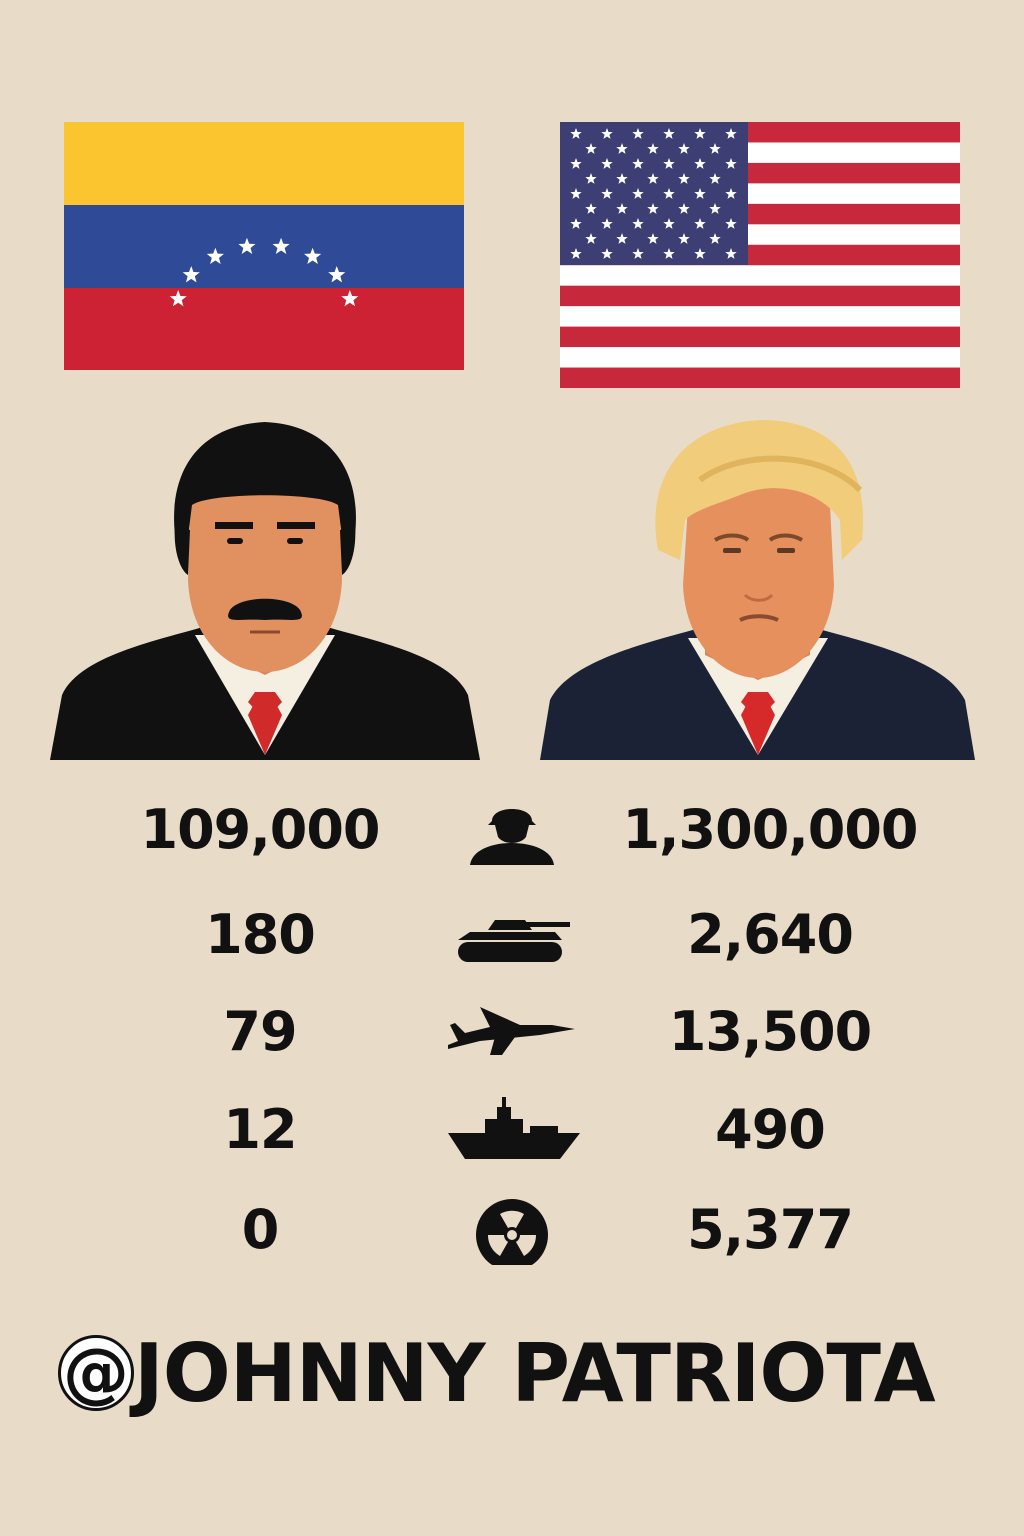  I want to click on stat-left-value: 109,000, so click(260, 829).